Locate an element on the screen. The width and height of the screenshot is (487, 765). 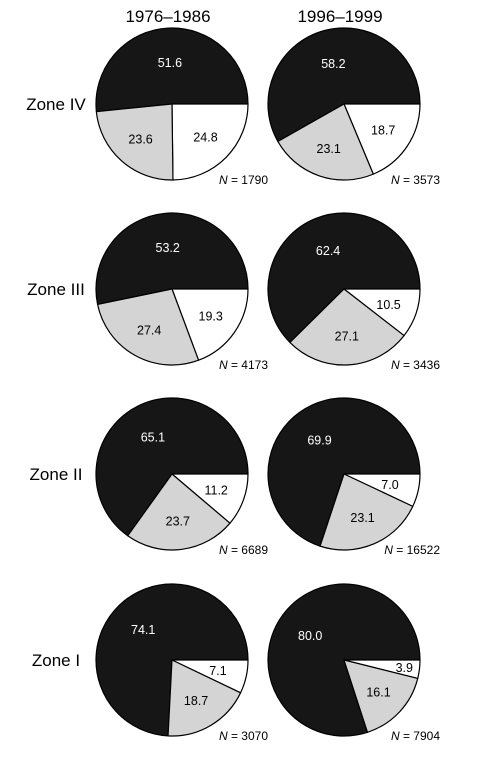
n-label: N = 16522 is located at coordinates (412, 550).